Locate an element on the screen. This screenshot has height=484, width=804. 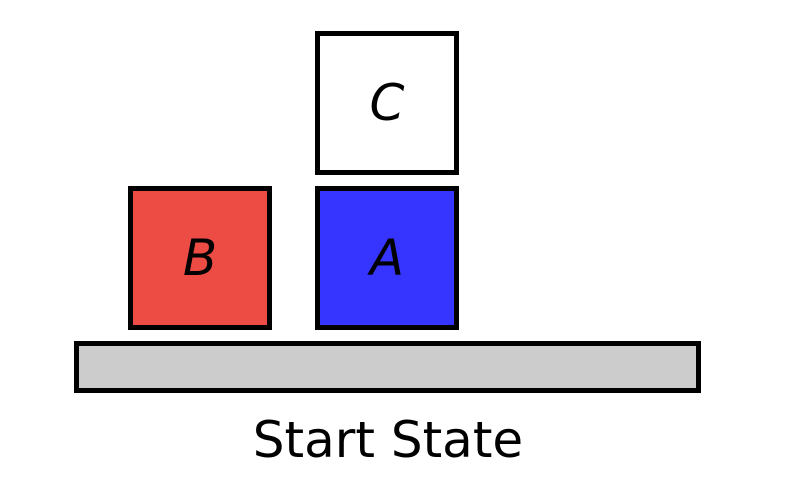
block-b-label: B is located at coordinates (200, 258).